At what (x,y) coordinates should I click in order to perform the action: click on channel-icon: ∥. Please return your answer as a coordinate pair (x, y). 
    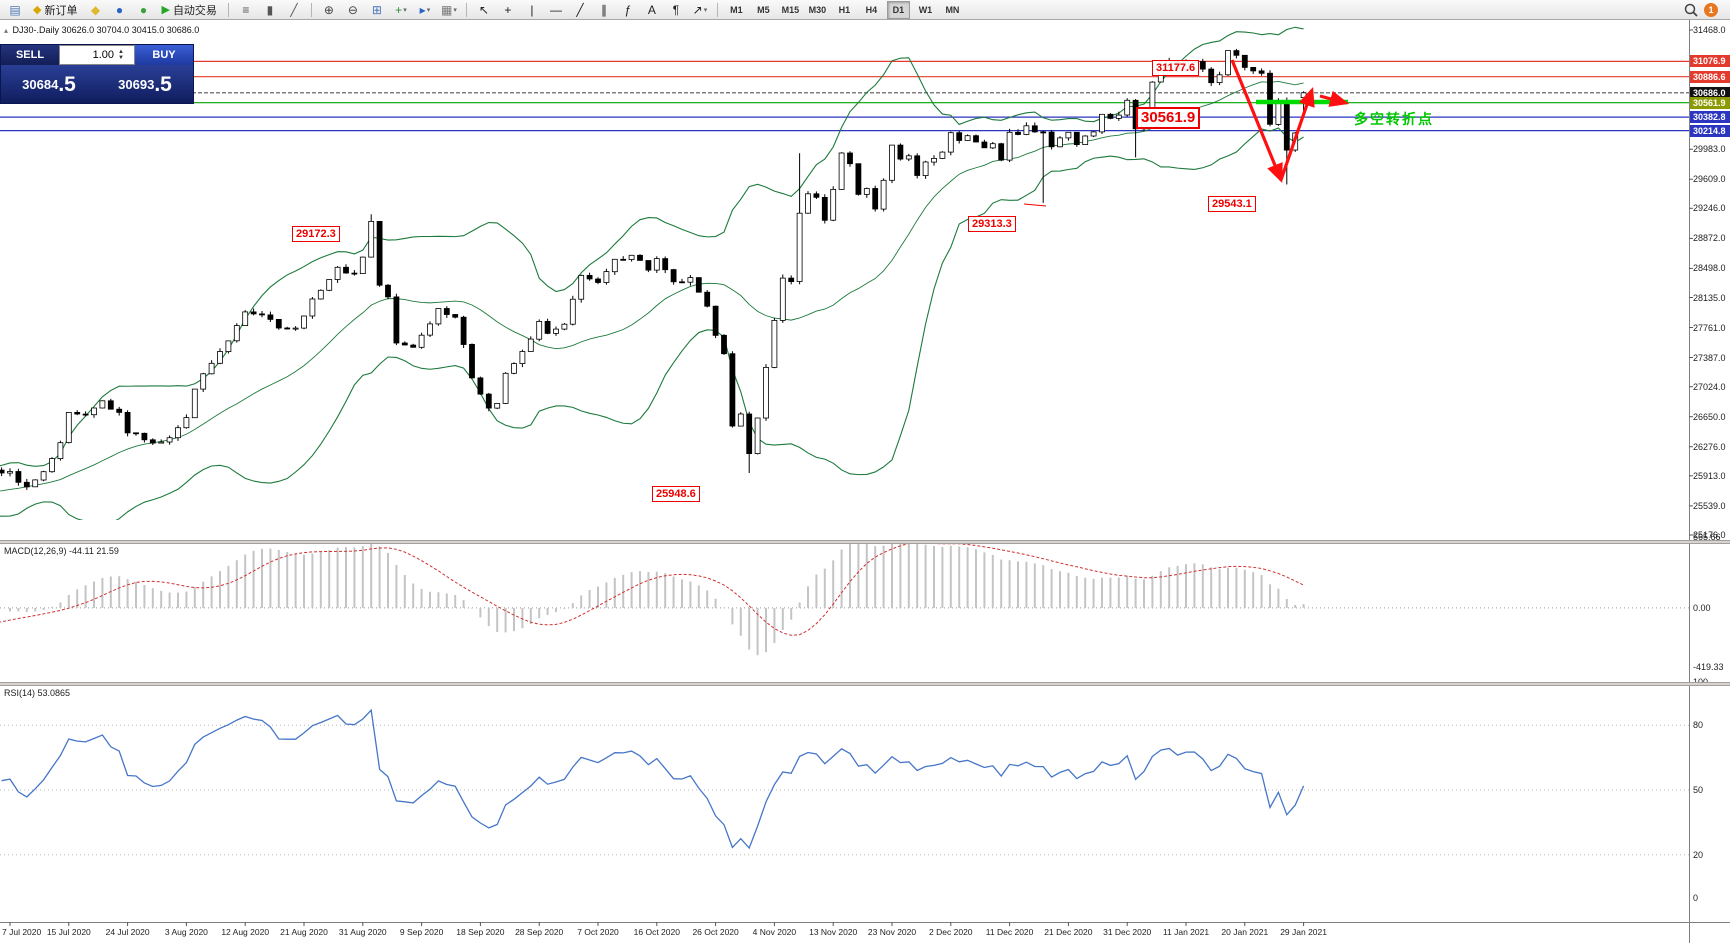
    Looking at the image, I should click on (604, 9).